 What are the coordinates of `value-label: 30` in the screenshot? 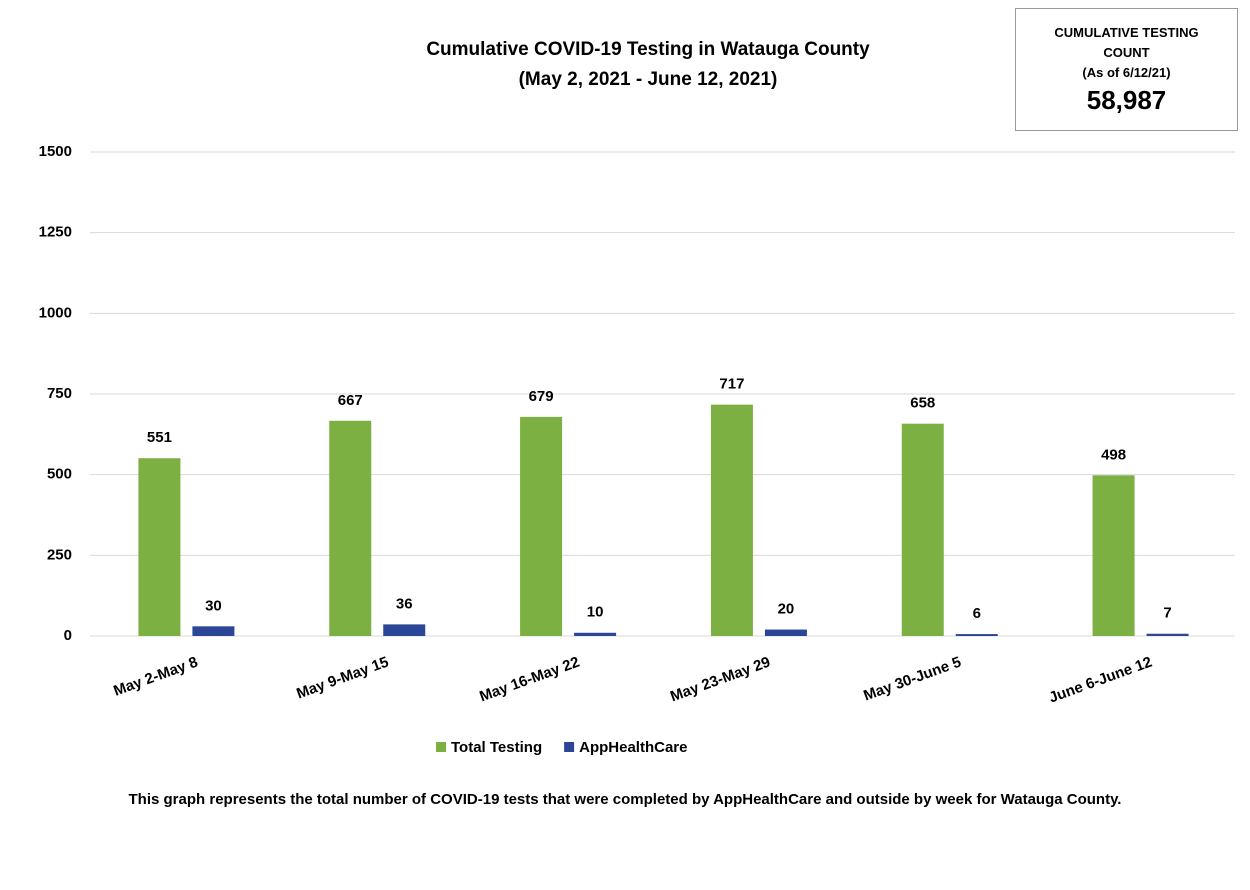 It's located at (213, 605).